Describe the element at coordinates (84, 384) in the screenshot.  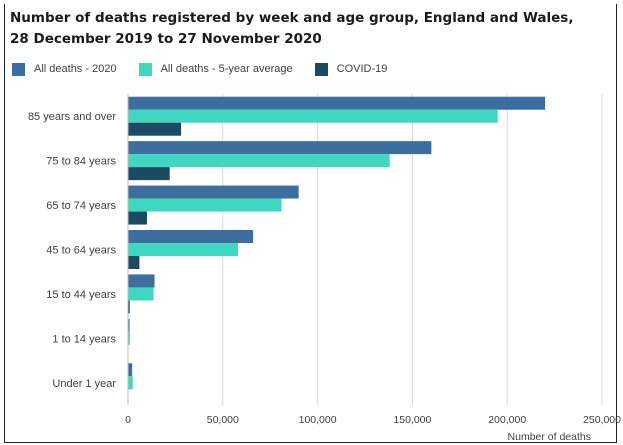
I see `category-label-6: Under 1 year` at that location.